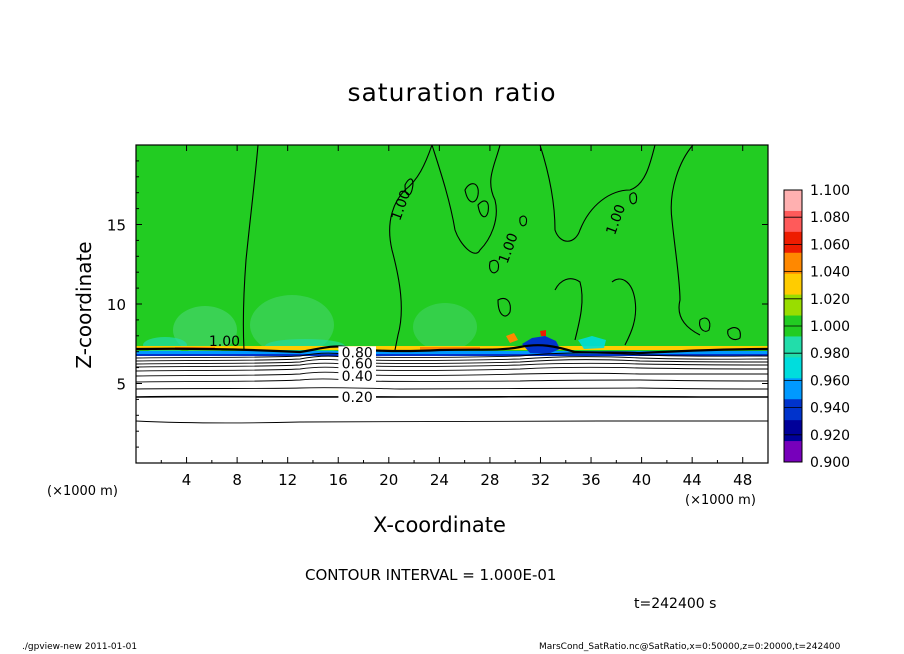  I want to click on lower-contours, so click(452, 388).